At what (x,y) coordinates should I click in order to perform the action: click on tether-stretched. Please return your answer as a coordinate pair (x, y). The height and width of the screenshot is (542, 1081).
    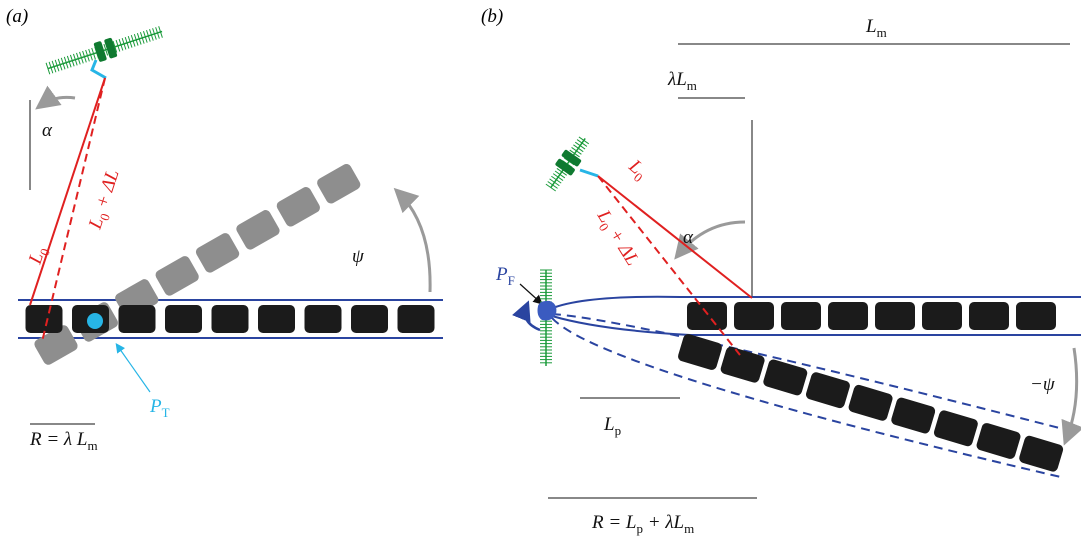
    Looking at the image, I should click on (73, 210).